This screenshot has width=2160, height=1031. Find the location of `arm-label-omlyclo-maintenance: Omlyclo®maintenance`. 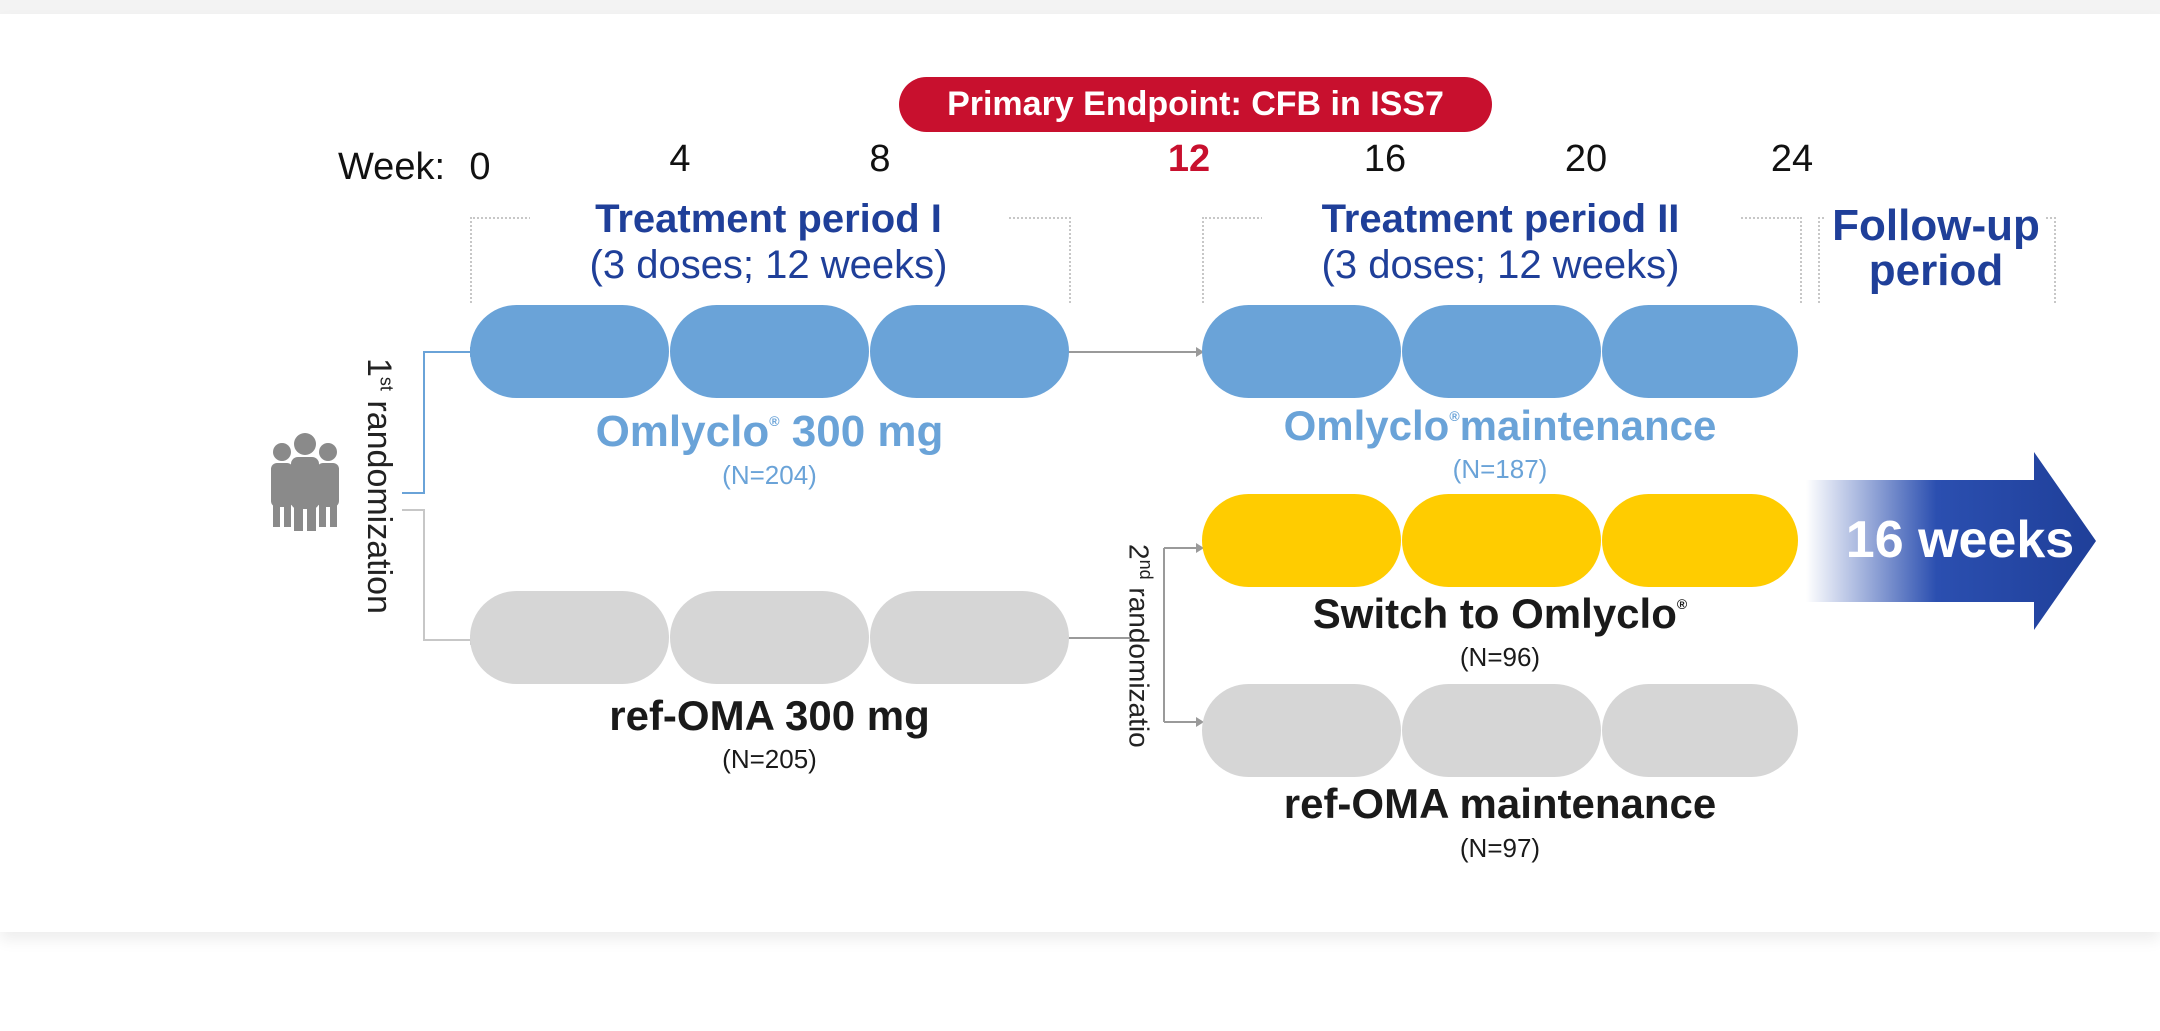

arm-label-omlyclo-maintenance: Omlyclo®maintenance is located at coordinates (1500, 426).